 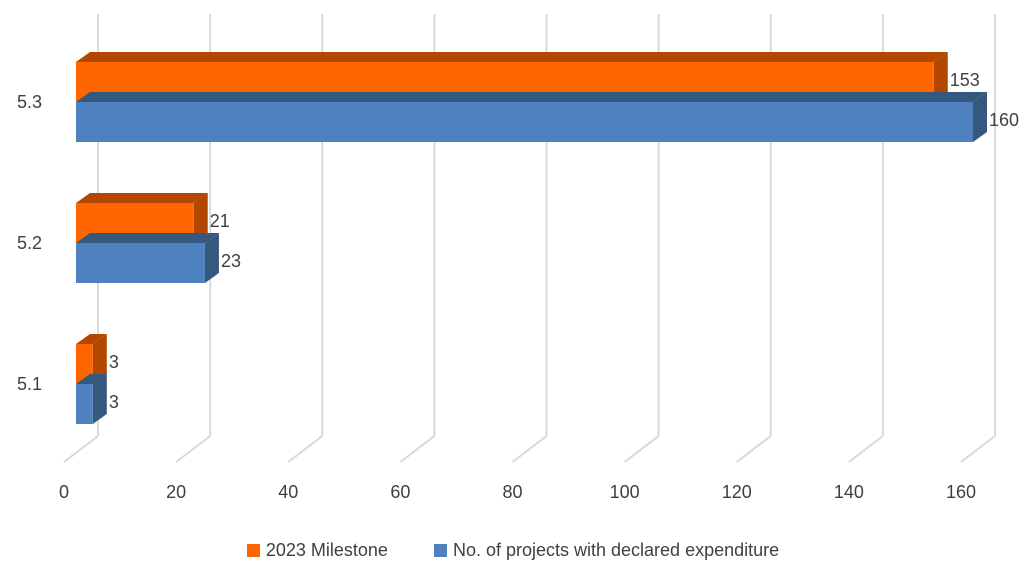 I want to click on legend-swatch-milestone, so click(x=253, y=550).